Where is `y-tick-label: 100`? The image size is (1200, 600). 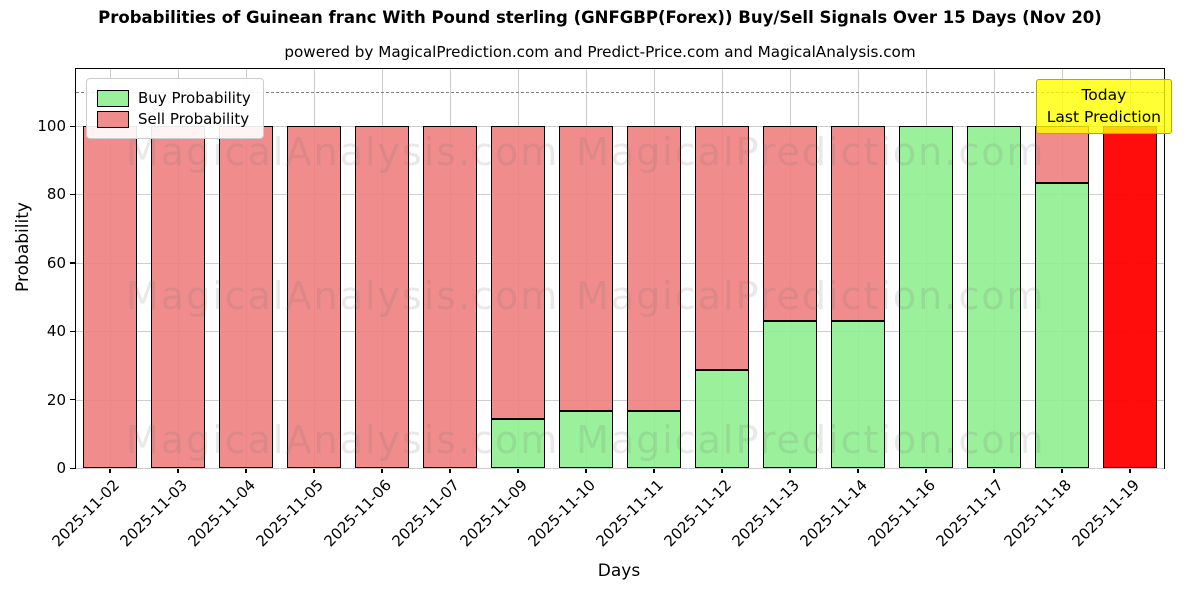
y-tick-label: 100 is located at coordinates (51, 126).